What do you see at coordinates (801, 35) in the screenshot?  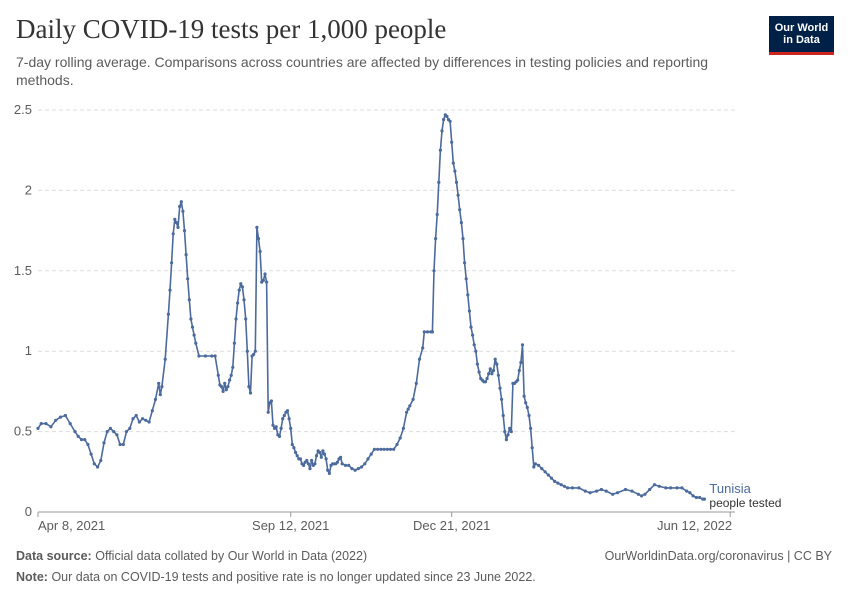 I see `owid-logo: Our World in Data` at bounding box center [801, 35].